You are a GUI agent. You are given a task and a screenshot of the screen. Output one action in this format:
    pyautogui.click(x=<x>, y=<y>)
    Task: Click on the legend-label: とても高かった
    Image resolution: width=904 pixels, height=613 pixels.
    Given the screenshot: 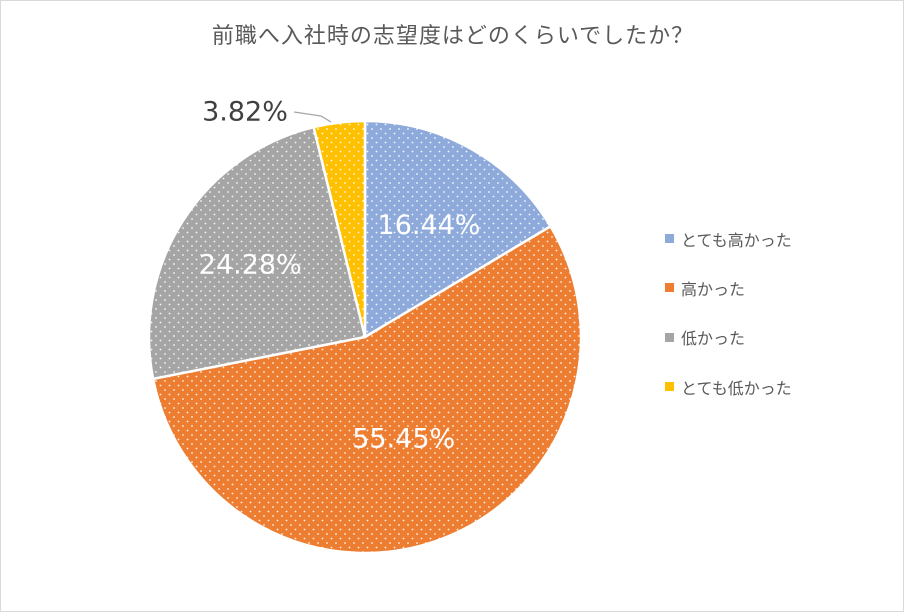 What is the action you would take?
    pyautogui.click(x=736, y=240)
    